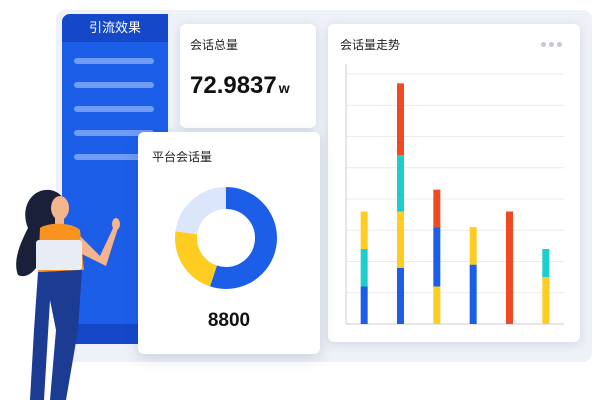 The width and height of the screenshot is (600, 400). Describe the element at coordinates (214, 45) in the screenshot. I see `total-sessions-title: 会话总量` at that location.